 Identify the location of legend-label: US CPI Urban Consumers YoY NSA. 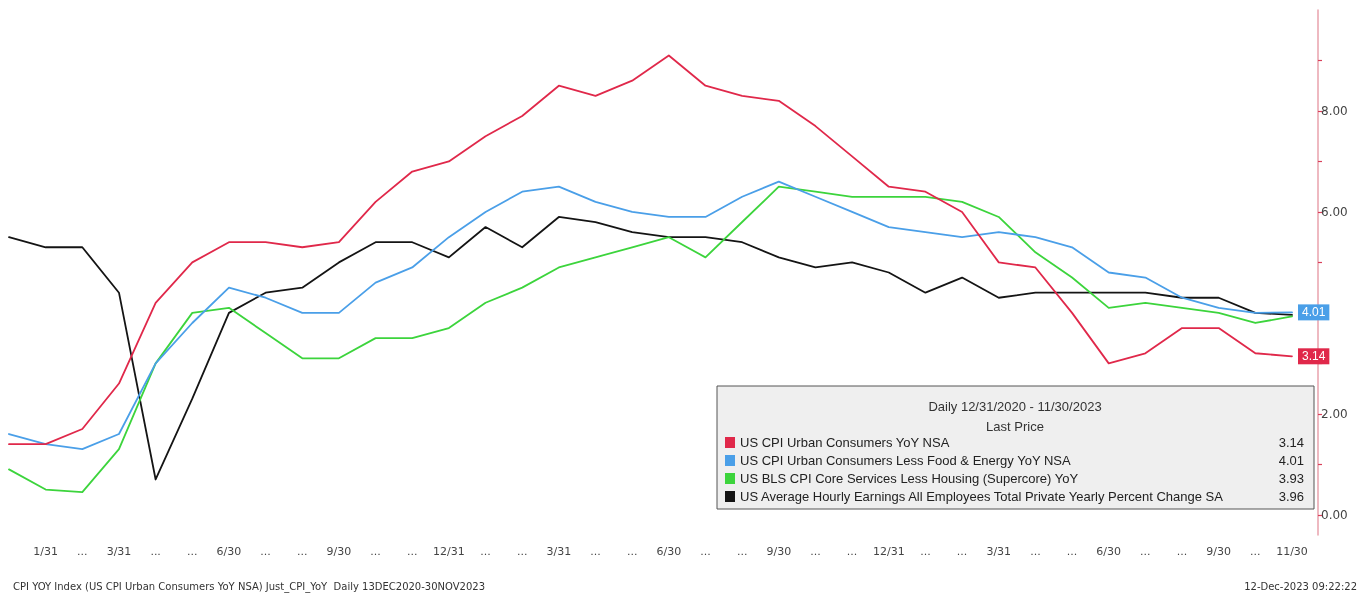
(845, 442).